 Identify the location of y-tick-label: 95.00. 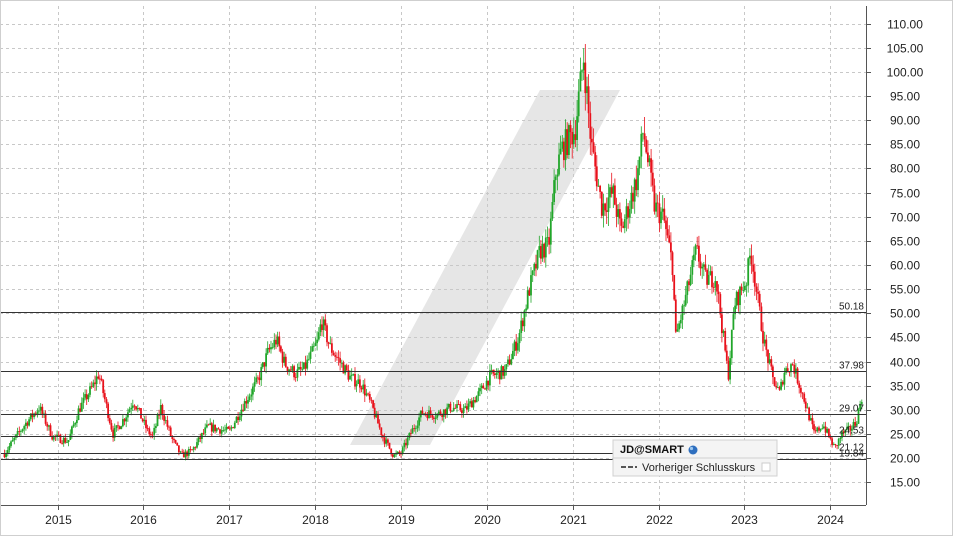
(905, 97).